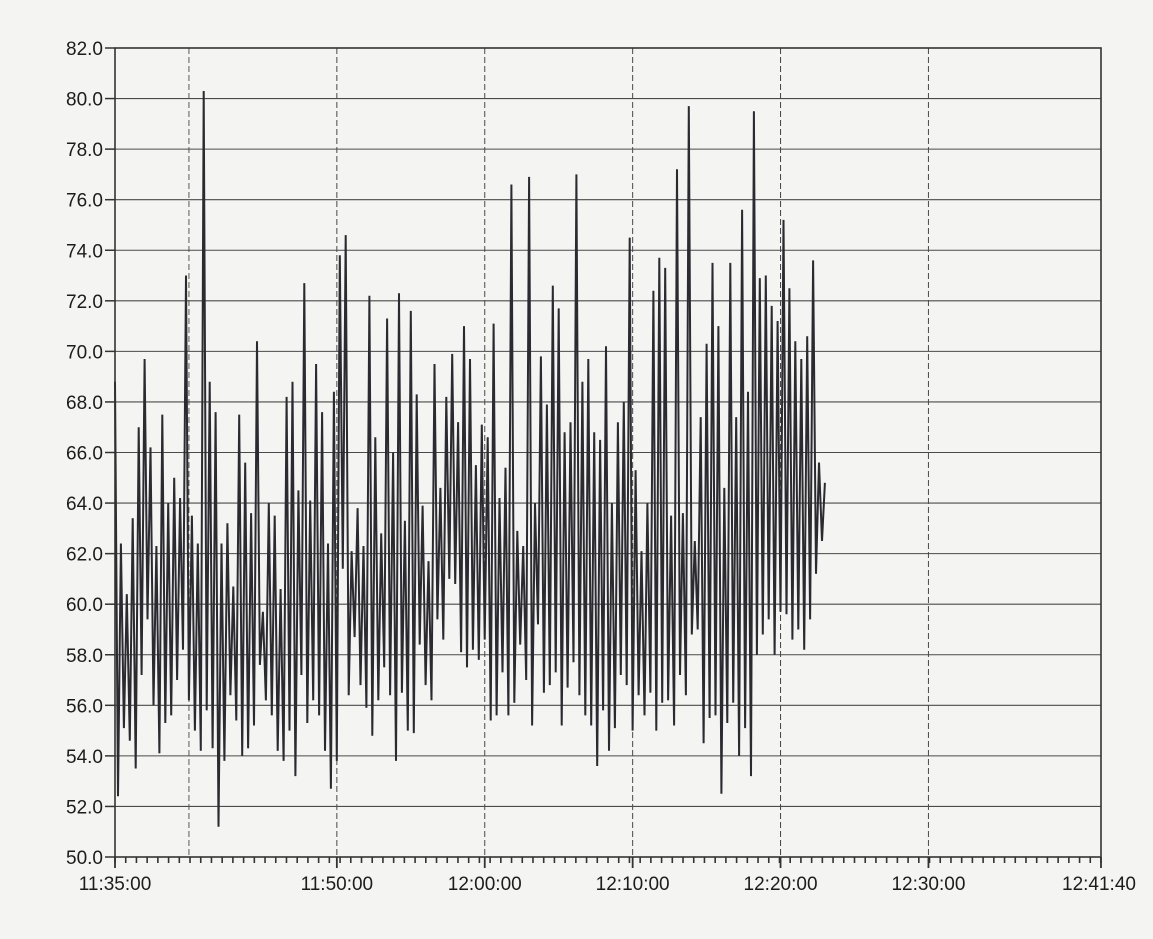 The image size is (1153, 939). What do you see at coordinates (633, 884) in the screenshot?
I see `x-tick-label: 12:10:00` at bounding box center [633, 884].